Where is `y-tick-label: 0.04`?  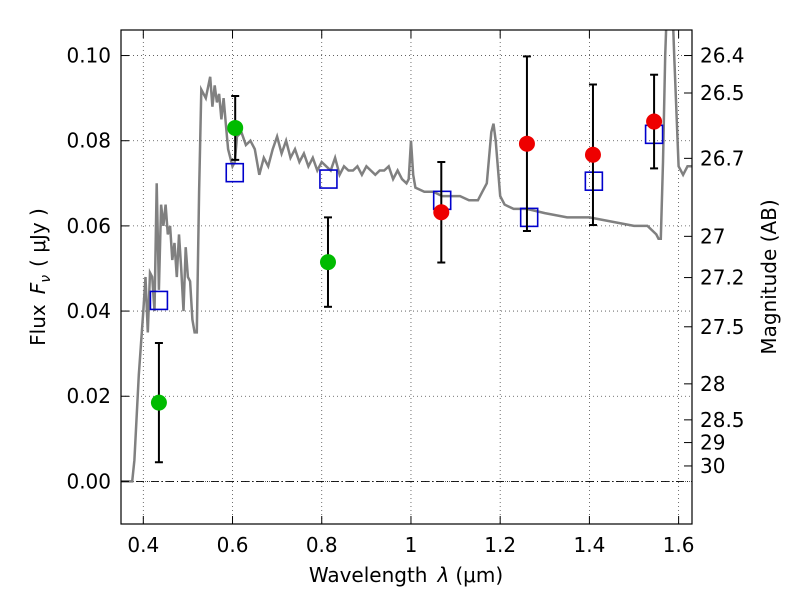 y-tick-label: 0.04 is located at coordinates (88, 311).